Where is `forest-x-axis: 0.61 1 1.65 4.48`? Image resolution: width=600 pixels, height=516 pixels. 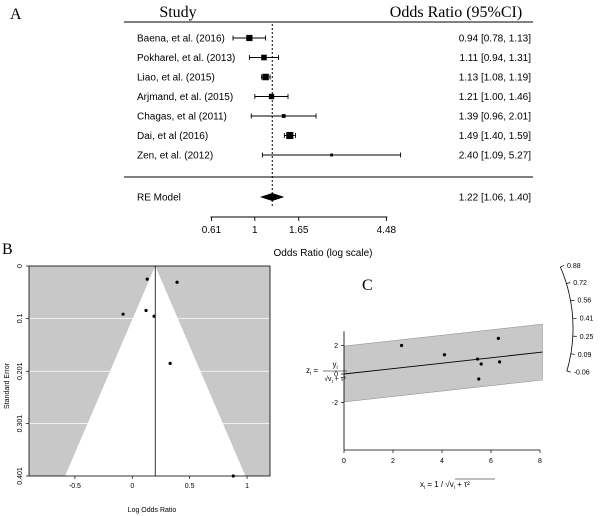
forest-x-axis: 0.61 1 1.65 4.48 is located at coordinates (299, 226).